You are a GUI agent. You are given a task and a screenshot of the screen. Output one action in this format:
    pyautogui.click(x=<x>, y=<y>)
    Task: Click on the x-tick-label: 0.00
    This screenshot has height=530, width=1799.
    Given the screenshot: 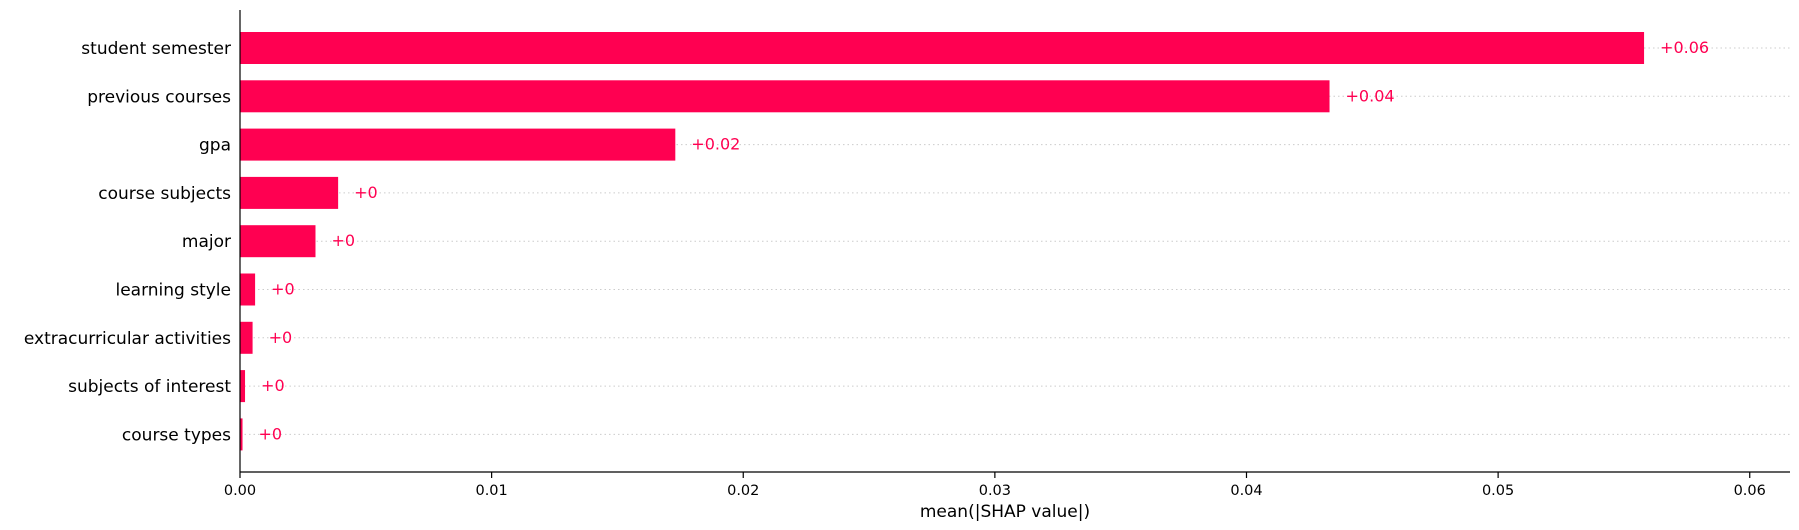 What is the action you would take?
    pyautogui.click(x=240, y=491)
    